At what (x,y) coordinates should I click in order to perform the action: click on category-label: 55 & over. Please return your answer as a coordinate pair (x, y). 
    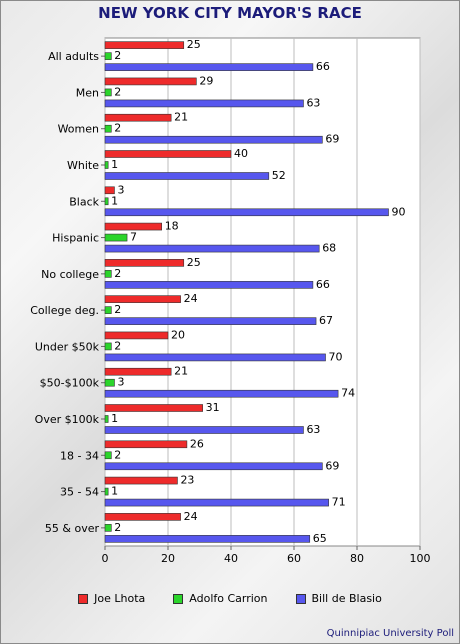
    Looking at the image, I should click on (72, 528).